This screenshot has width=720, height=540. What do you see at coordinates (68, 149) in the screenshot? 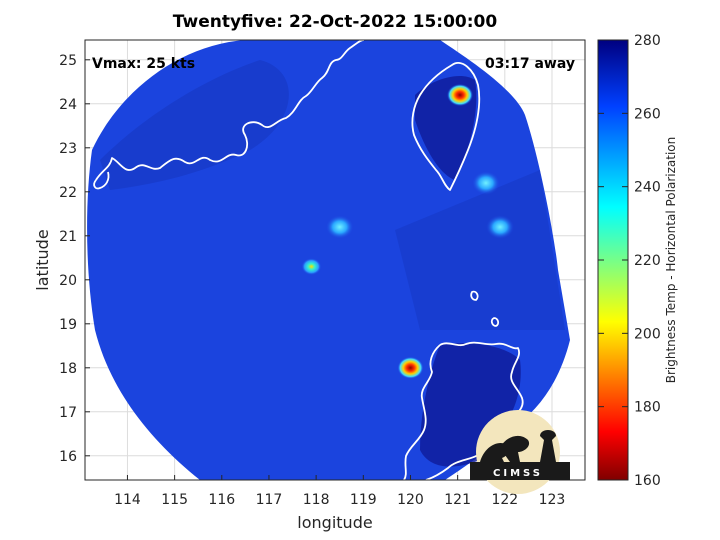
I see `y-tick-label: 23` at bounding box center [68, 149].